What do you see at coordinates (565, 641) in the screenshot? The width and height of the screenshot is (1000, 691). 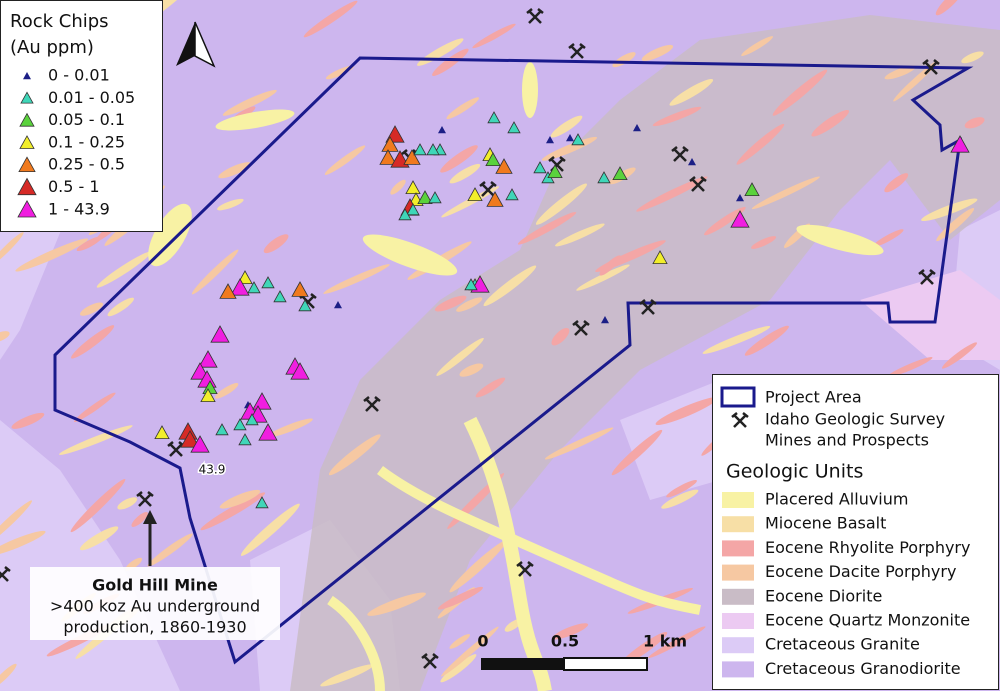 I see `scale-label: 0.5` at bounding box center [565, 641].